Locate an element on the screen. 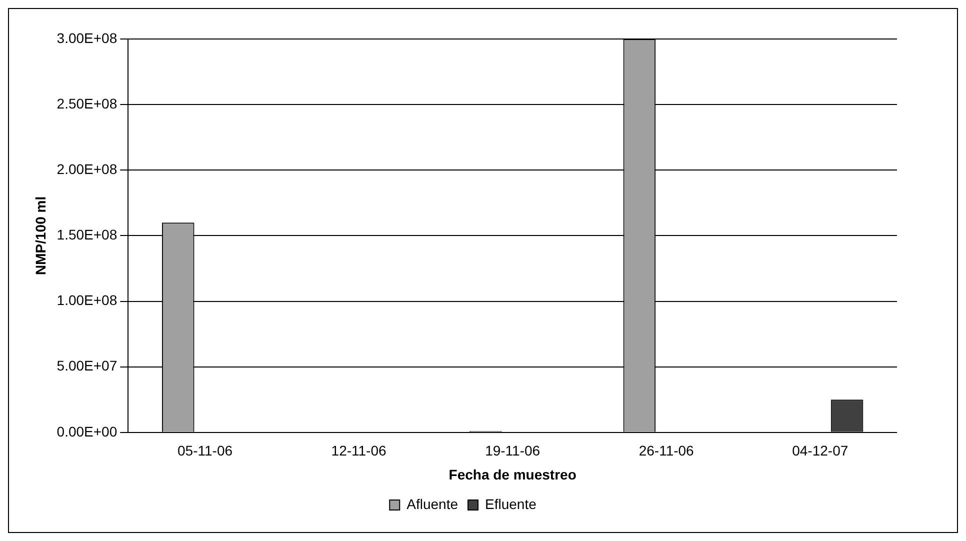  x-tick-label: 26-11-06 is located at coordinates (666, 450).